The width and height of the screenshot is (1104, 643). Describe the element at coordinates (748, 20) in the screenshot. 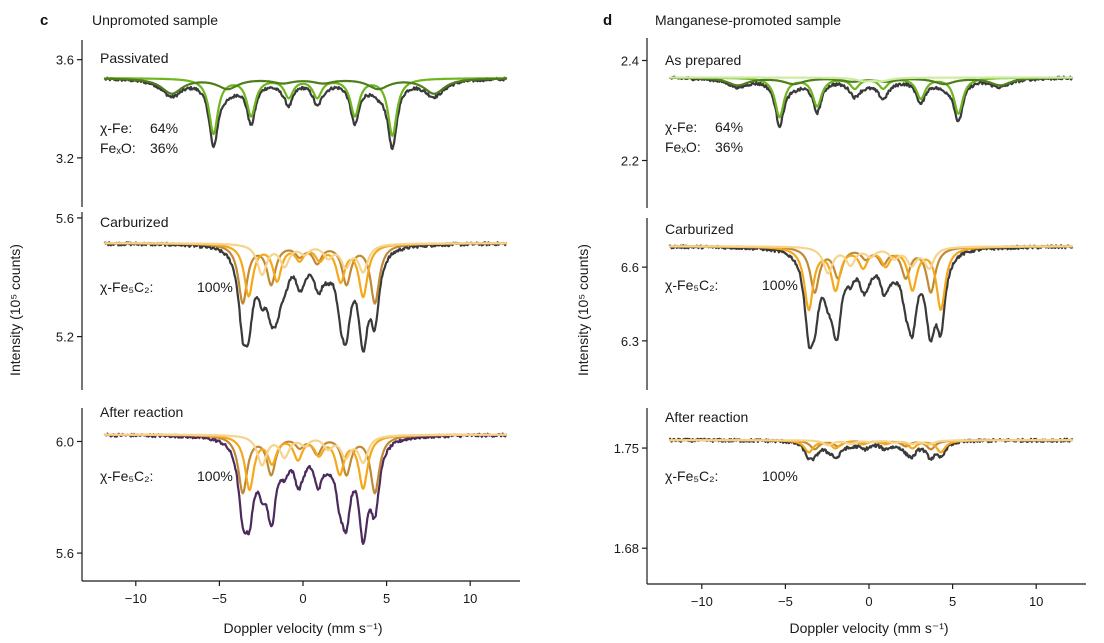

I see `panel-title: Manganese-promoted sample` at that location.